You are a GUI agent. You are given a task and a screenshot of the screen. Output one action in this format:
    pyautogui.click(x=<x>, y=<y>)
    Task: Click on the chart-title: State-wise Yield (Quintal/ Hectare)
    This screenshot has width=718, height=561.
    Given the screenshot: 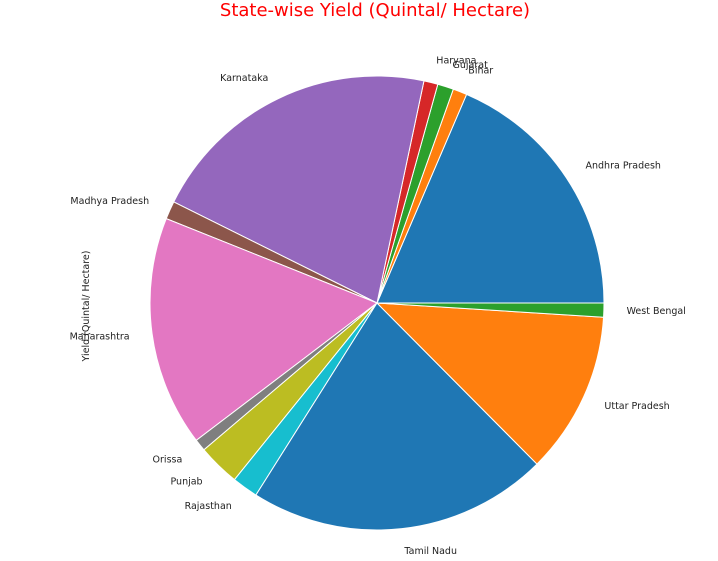 What is the action you would take?
    pyautogui.click(x=375, y=10)
    